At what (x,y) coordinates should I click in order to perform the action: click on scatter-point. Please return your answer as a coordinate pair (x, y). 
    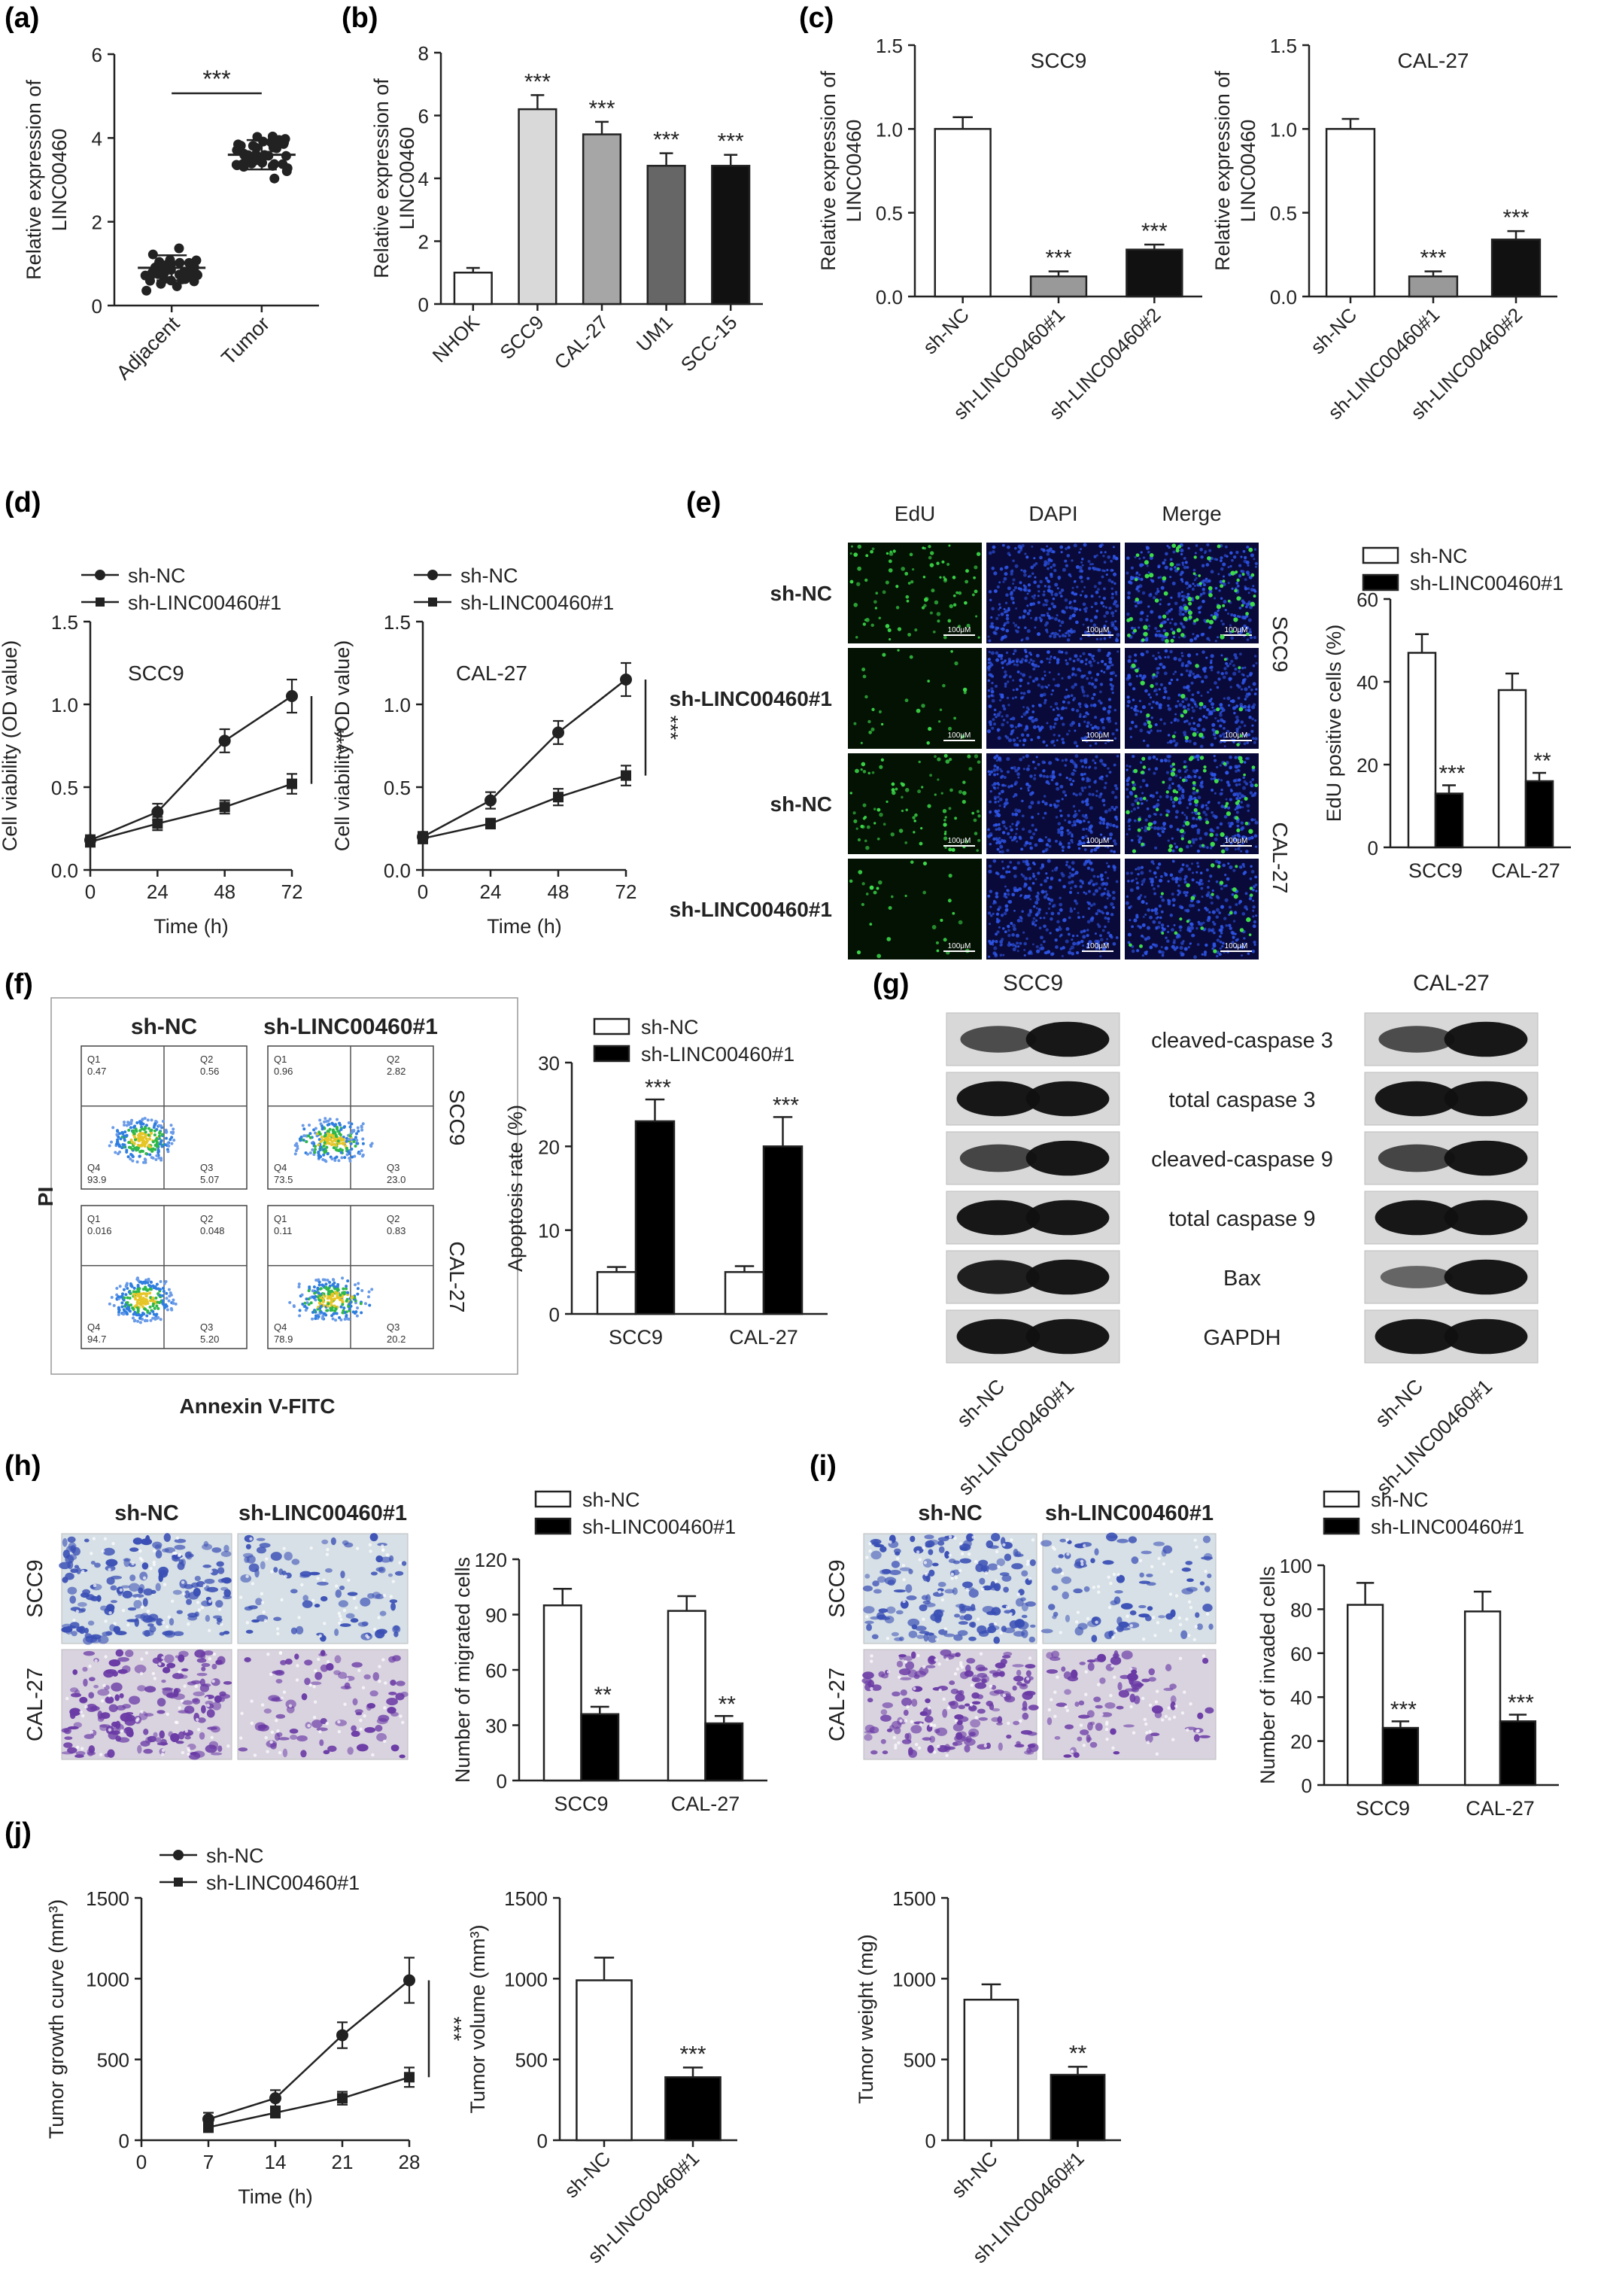
    Looking at the image, I should click on (273, 147).